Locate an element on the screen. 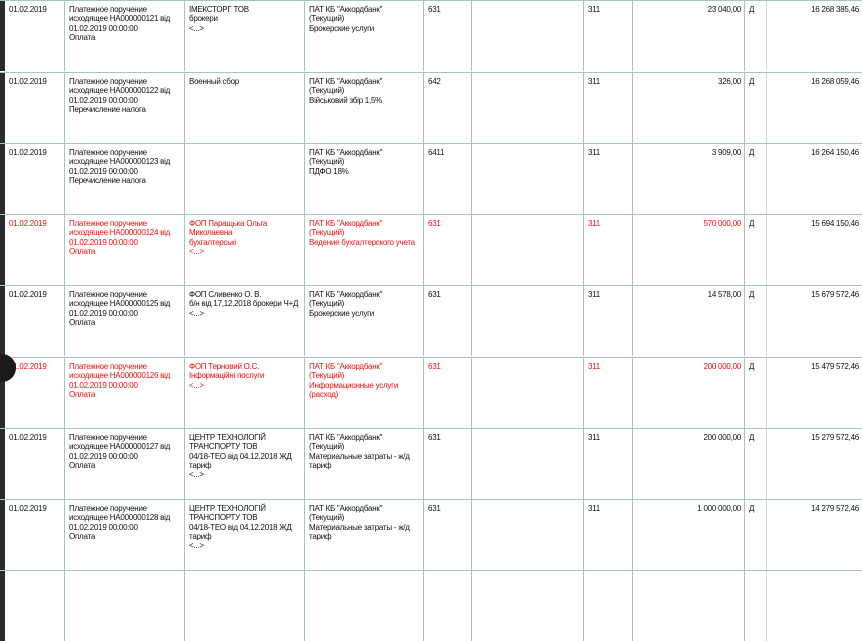 Image resolution: width=862 pixels, height=641 pixels. cell-document is located at coordinates (125, 606).